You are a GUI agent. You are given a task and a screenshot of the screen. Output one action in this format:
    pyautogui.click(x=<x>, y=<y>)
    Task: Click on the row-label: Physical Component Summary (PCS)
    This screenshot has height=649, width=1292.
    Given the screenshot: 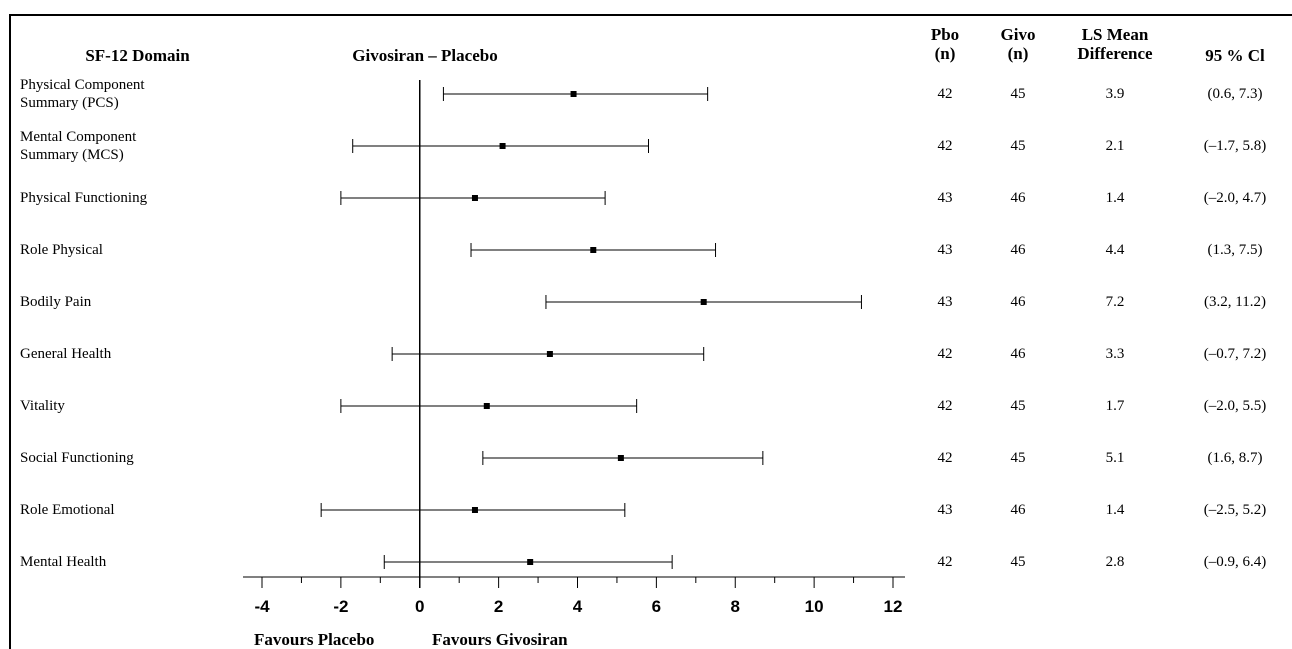 What is the action you would take?
    pyautogui.click(x=150, y=94)
    